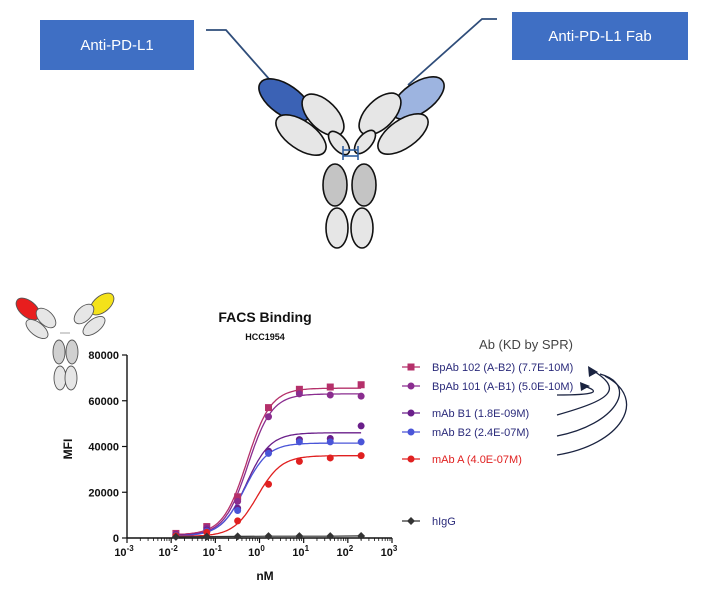 This screenshot has height=592, width=704. What do you see at coordinates (116, 539) in the screenshot?
I see `y-tick-label: 0` at bounding box center [116, 539].